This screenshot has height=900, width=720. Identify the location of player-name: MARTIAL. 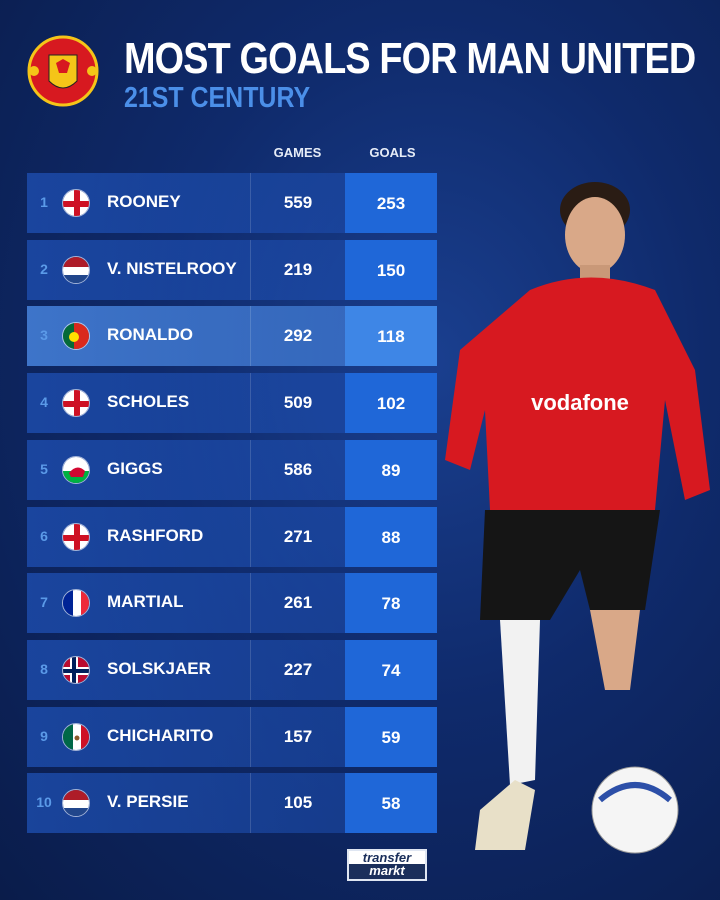
(145, 602).